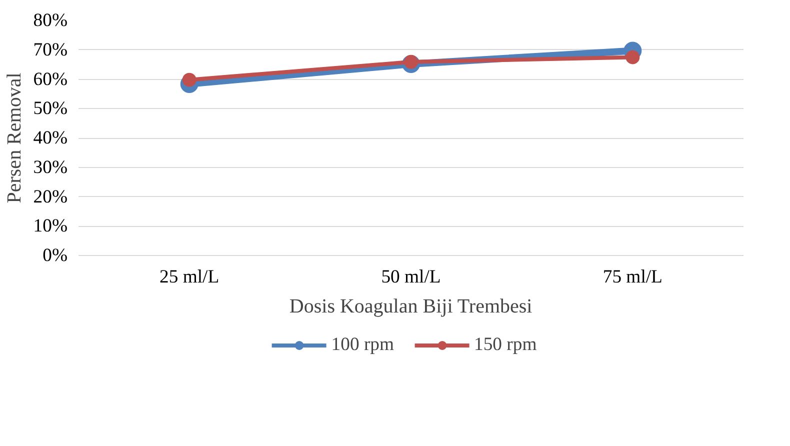 This screenshot has width=790, height=446. What do you see at coordinates (505, 345) in the screenshot?
I see `legend-label: 150 rpm` at bounding box center [505, 345].